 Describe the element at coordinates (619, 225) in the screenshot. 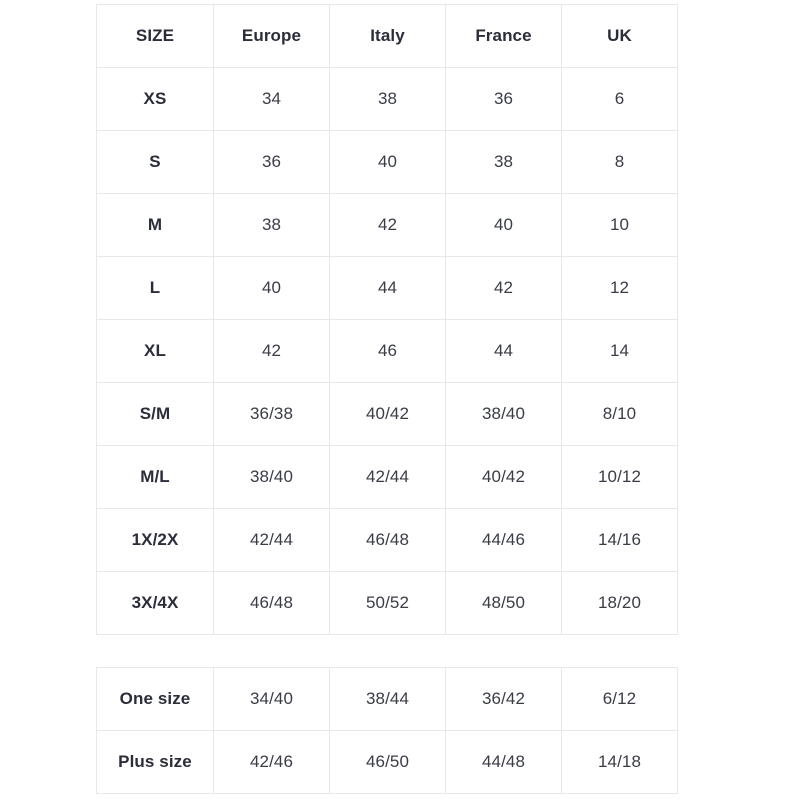

I see `cell-uk: 10` at that location.